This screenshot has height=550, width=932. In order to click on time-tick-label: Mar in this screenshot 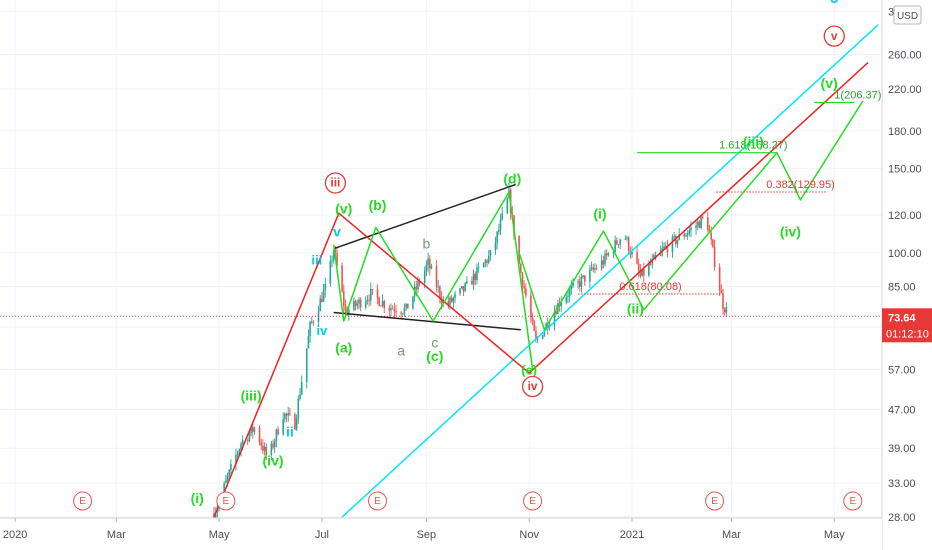, I will do `click(731, 535)`.